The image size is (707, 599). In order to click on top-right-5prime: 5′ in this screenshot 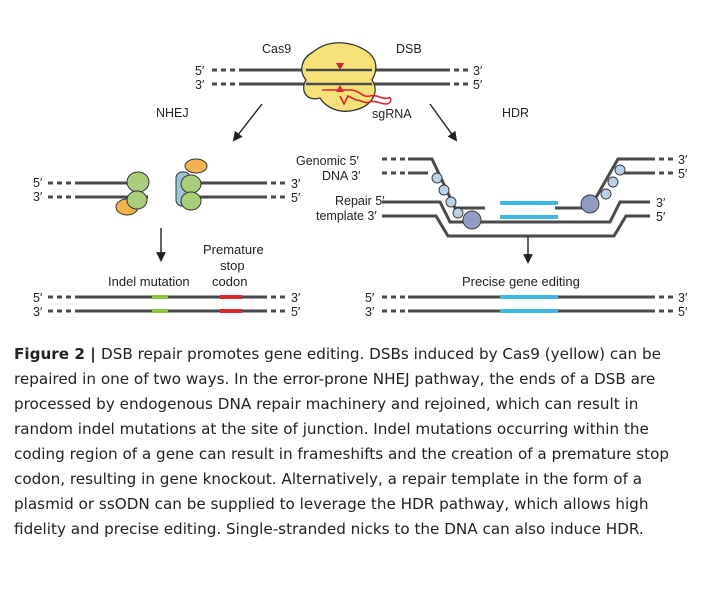, I will do `click(478, 85)`.